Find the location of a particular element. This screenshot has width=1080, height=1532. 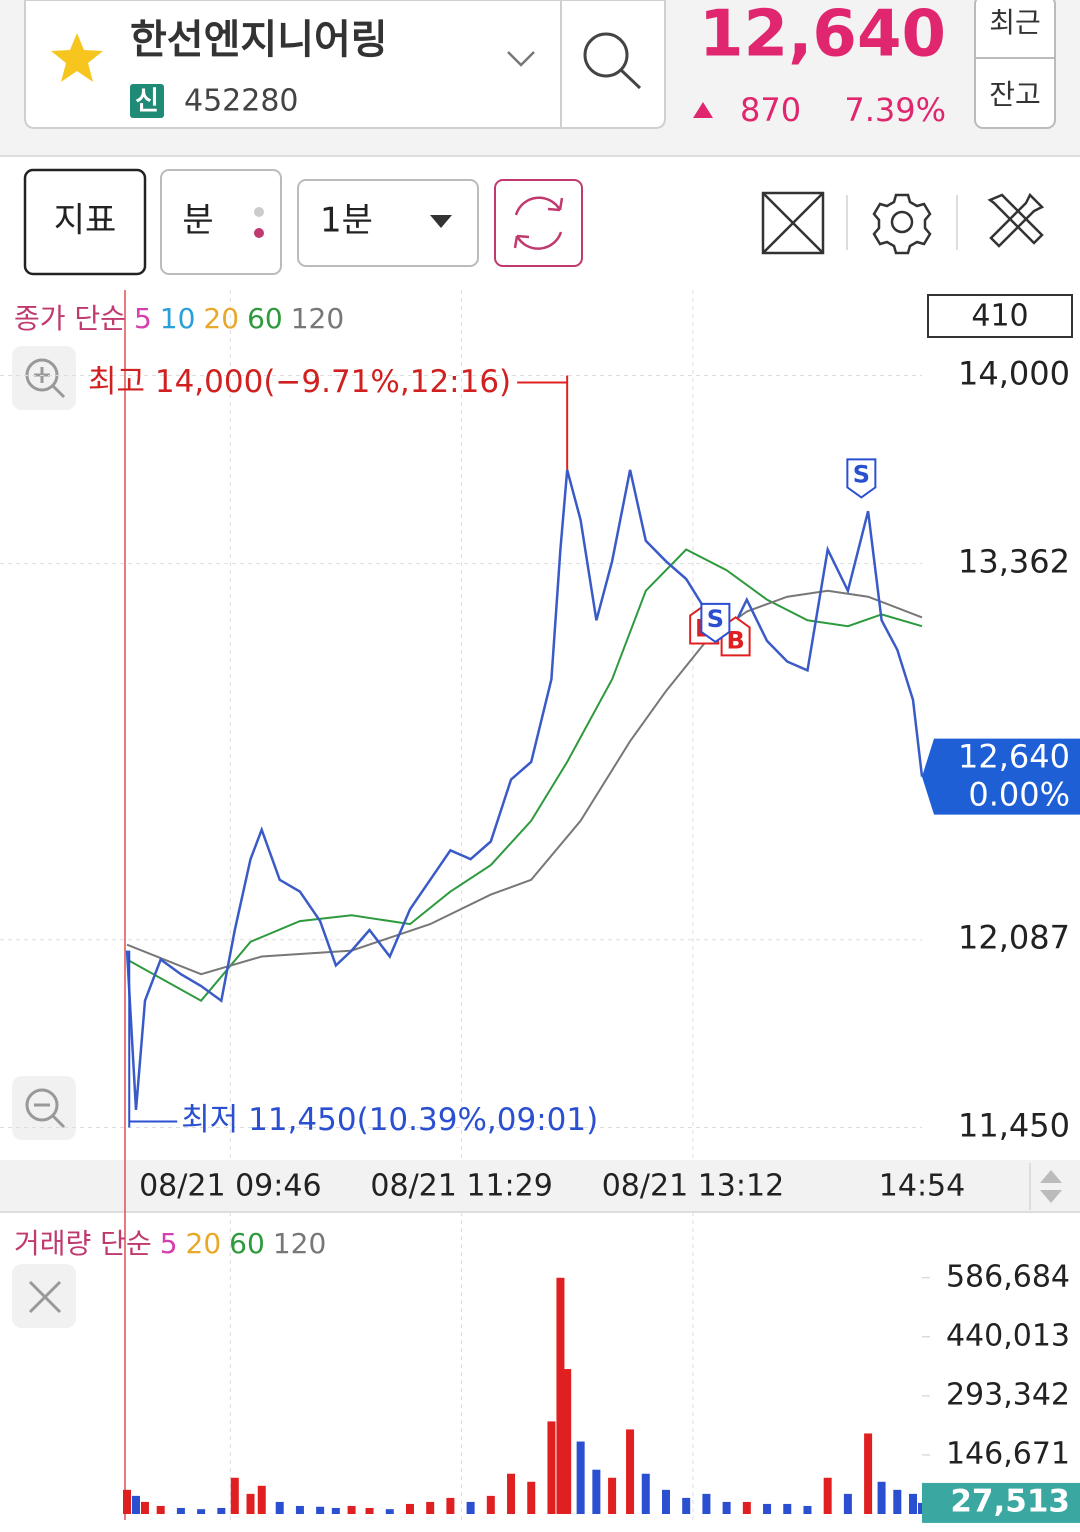

indicator-button is located at coordinates (85, 222).